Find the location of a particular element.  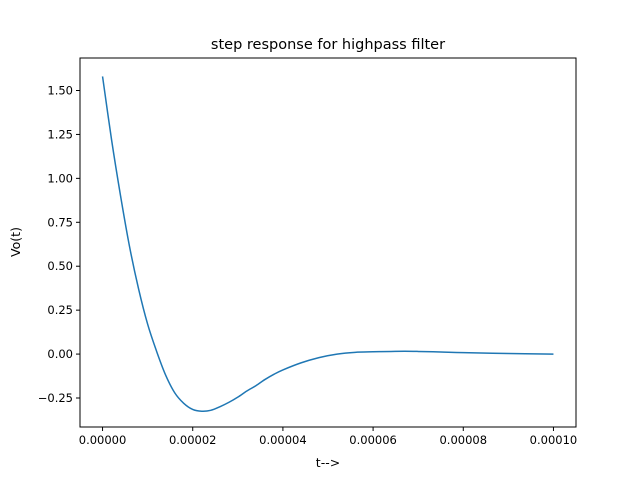

y-axis-label: Vo(t) is located at coordinates (15, 242).